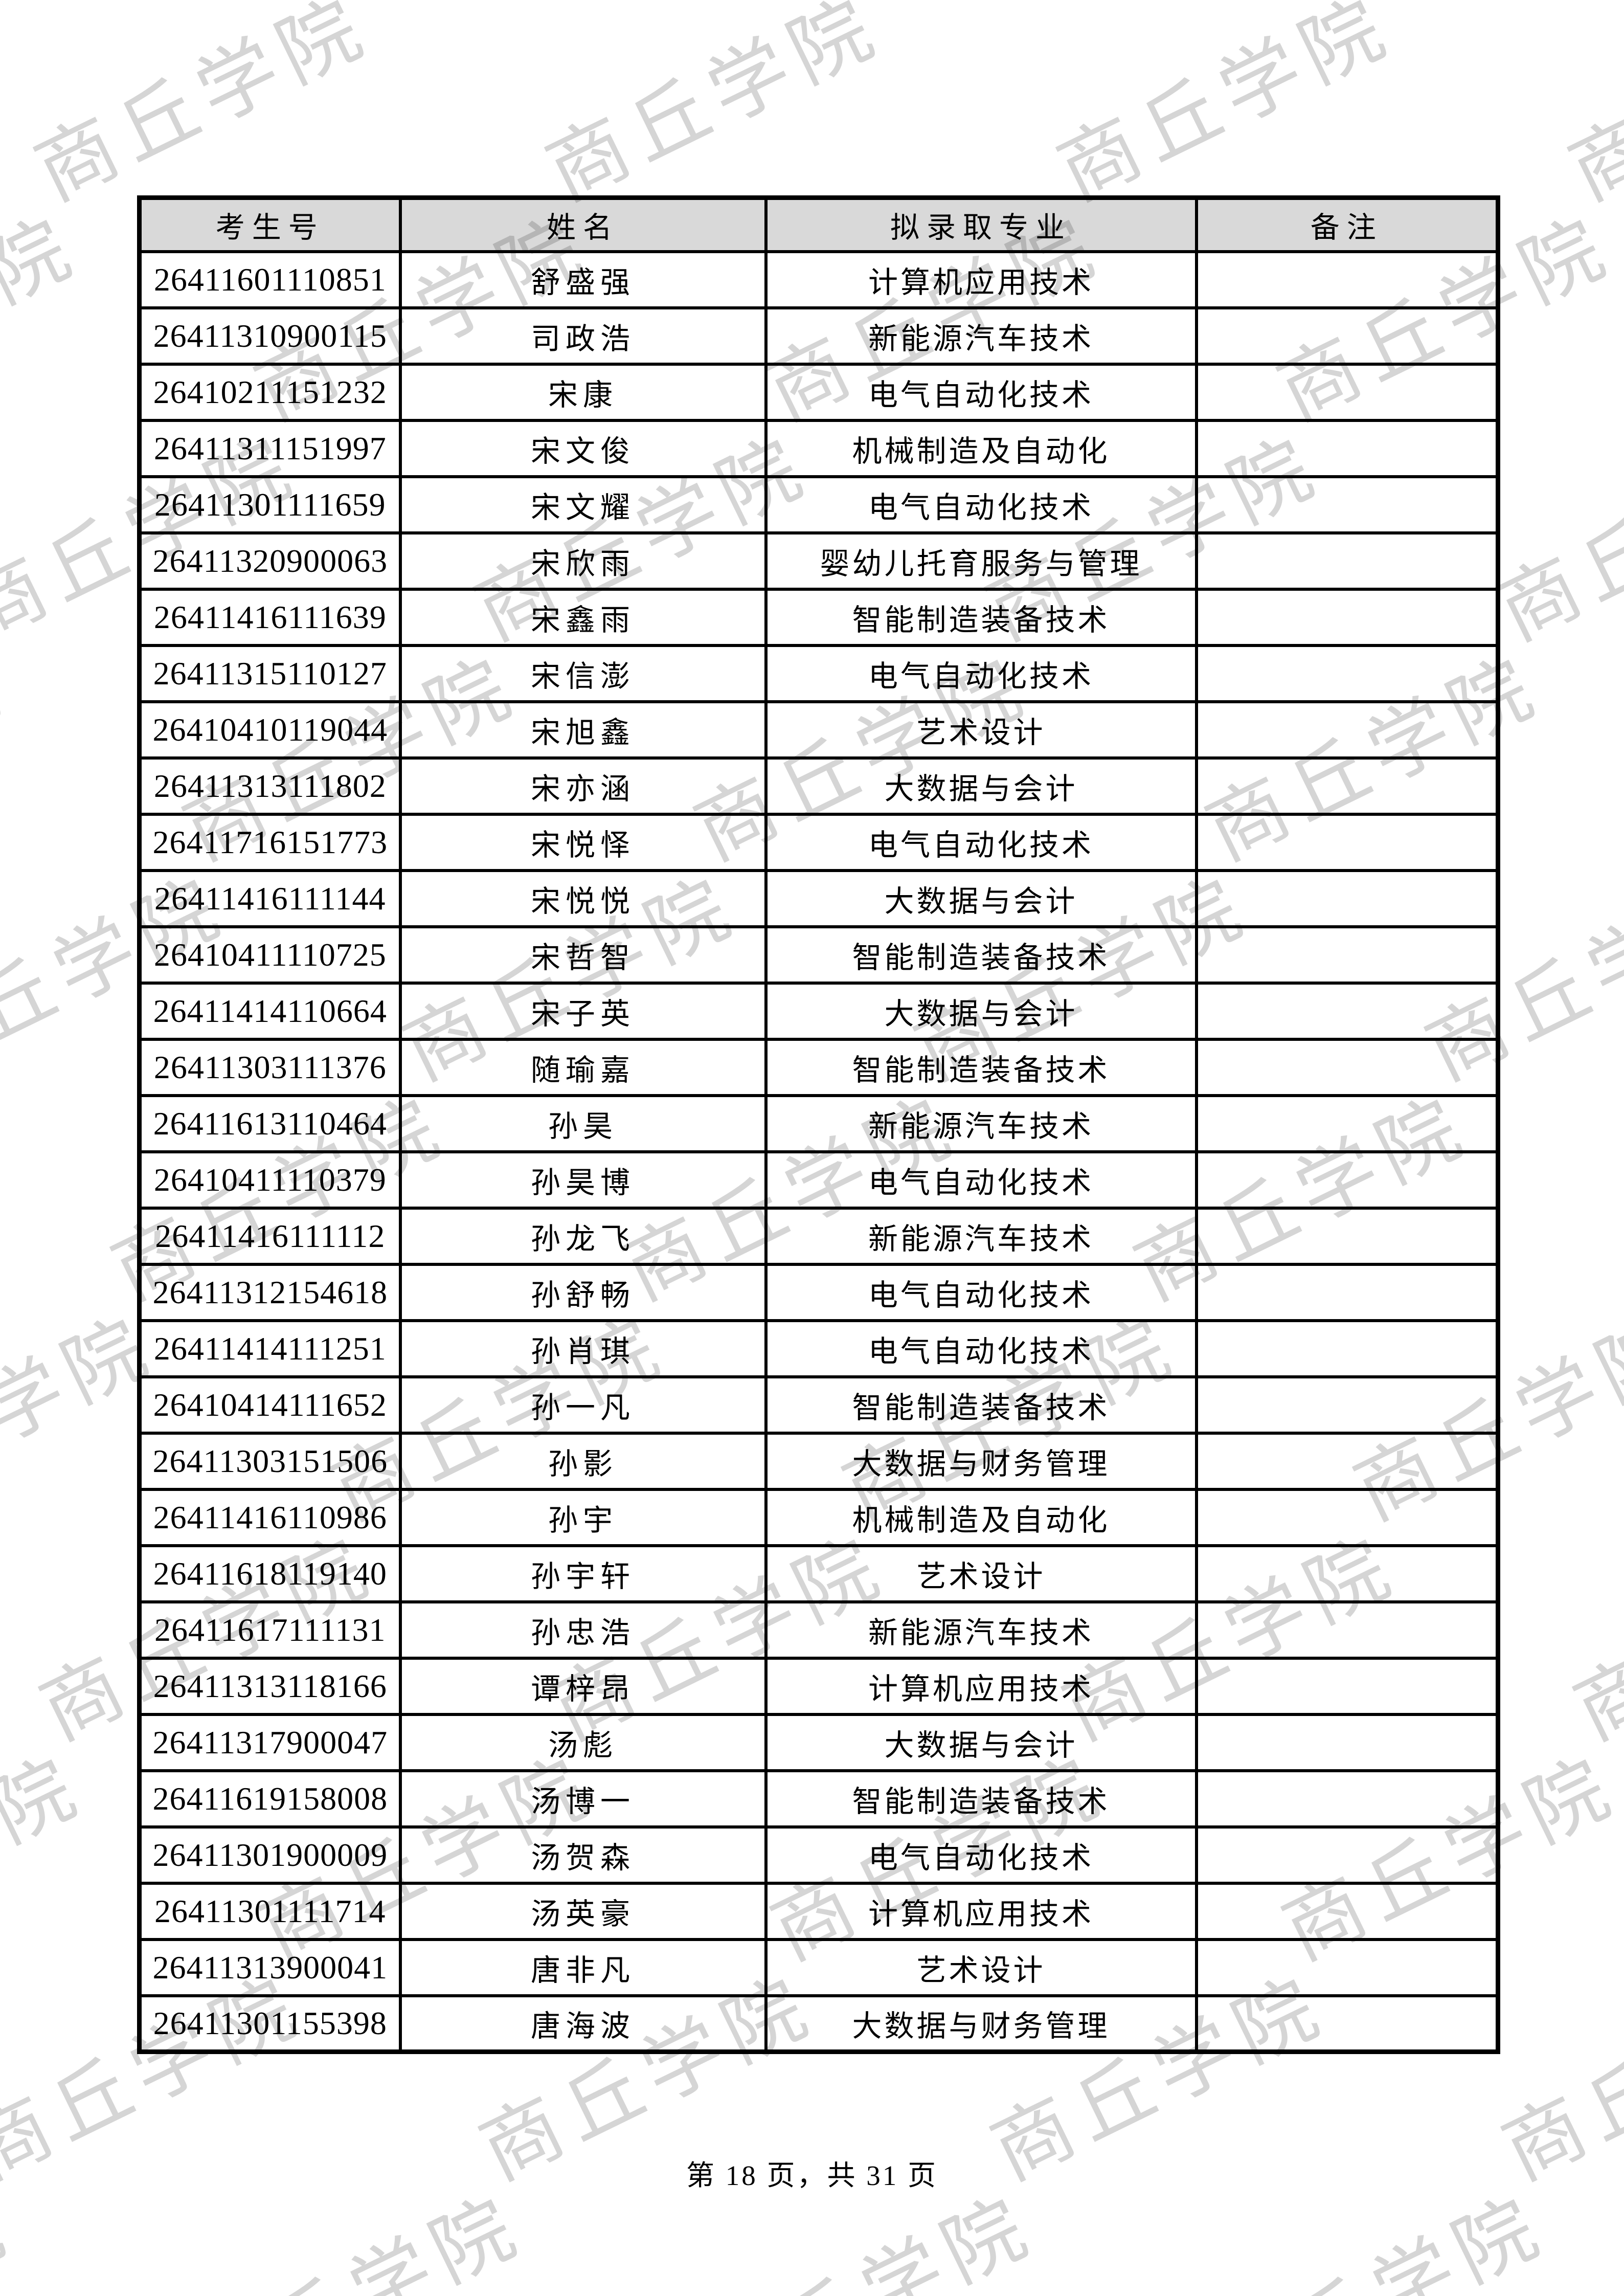 Image resolution: width=1624 pixels, height=2296 pixels. I want to click on table-row: 26411619158008 汤博一 智能制造装备技术, so click(819, 1799).